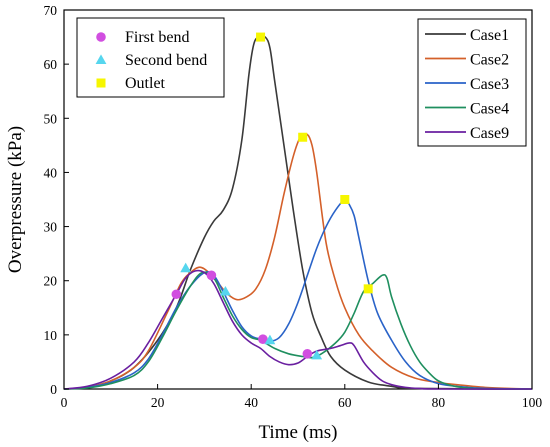  What do you see at coordinates (157, 37) in the screenshot?
I see `legend-label-first-bend: First bend` at bounding box center [157, 37].